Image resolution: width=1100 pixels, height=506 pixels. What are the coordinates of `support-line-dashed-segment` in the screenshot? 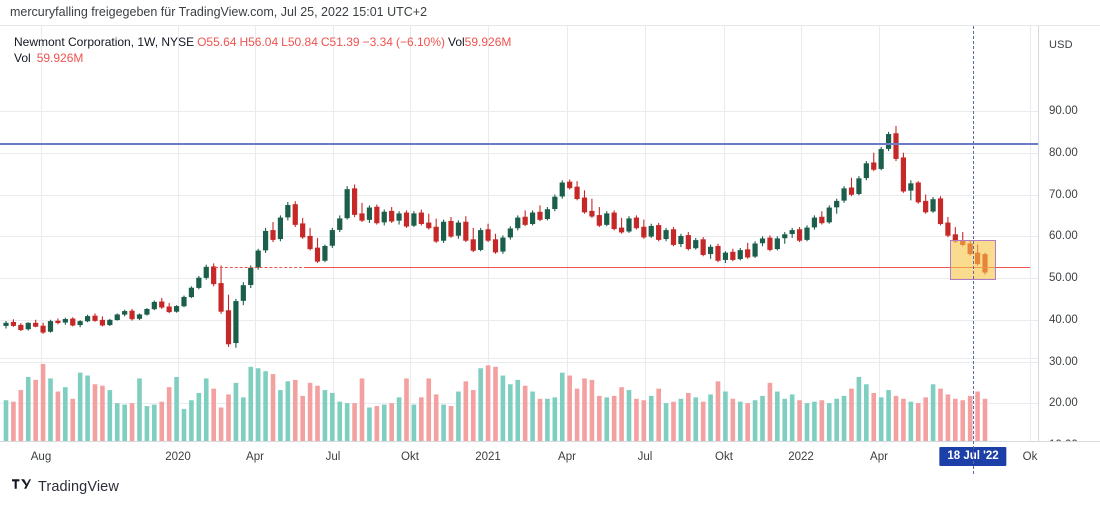 It's located at (261, 268).